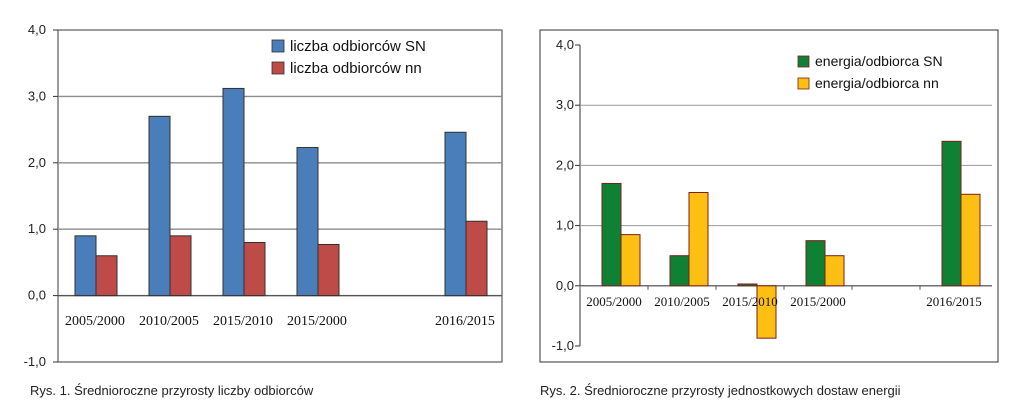 This screenshot has height=417, width=1023. Describe the element at coordinates (750, 301) in the screenshot. I see `c2-xtick-label: 2015/2010` at that location.